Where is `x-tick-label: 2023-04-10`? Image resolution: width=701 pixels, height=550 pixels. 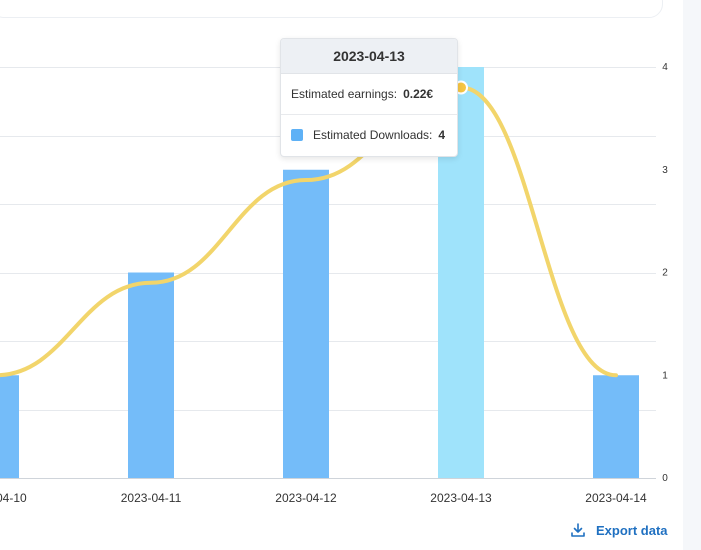
x-tick-label: 2023-04-10 is located at coordinates (13, 498).